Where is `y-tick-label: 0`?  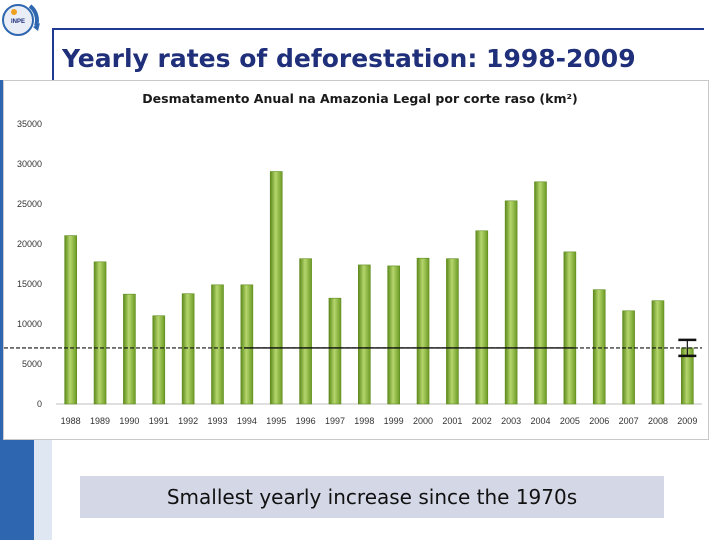 y-tick-label: 0 is located at coordinates (39, 404).